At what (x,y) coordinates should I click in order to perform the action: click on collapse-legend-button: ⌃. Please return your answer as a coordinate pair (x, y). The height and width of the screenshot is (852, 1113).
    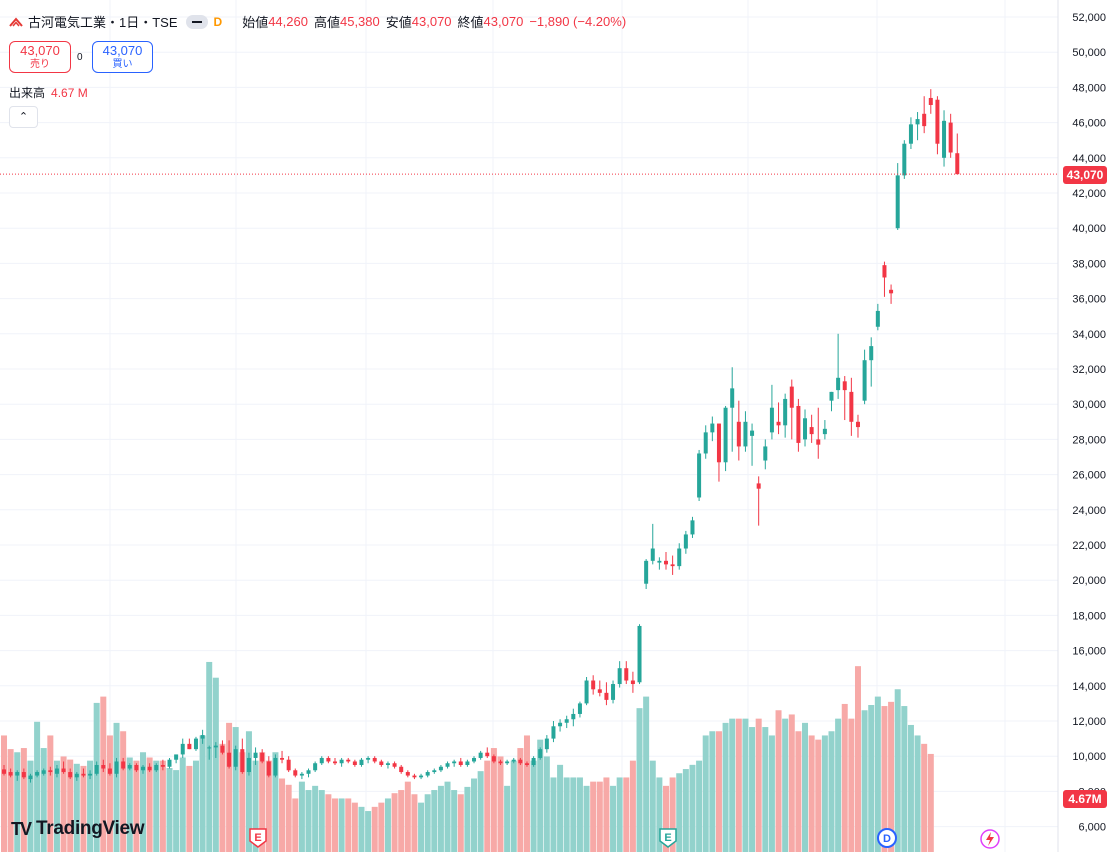
    Looking at the image, I should click on (23, 117).